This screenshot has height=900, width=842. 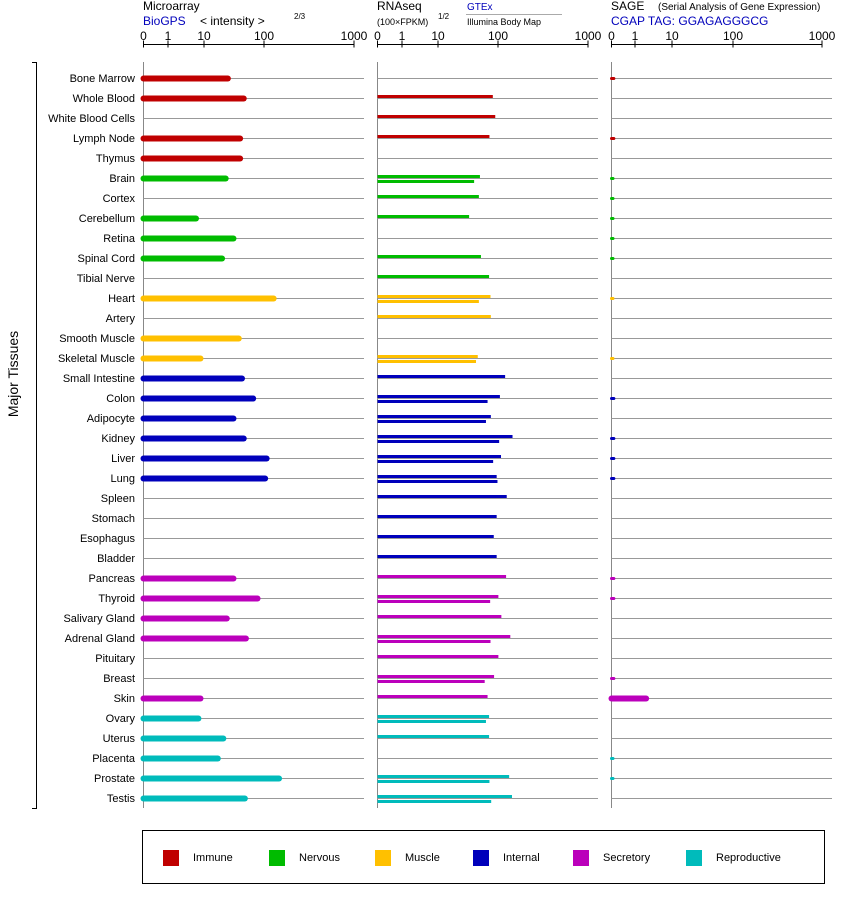 I want to click on legend-label-internal: Internal, so click(x=521, y=858).